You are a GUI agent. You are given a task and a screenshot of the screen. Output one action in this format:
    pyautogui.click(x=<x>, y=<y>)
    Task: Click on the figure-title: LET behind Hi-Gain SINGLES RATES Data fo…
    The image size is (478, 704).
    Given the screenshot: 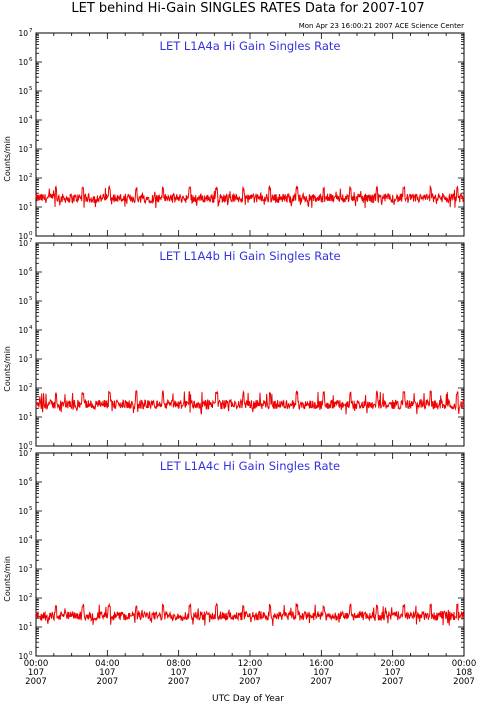 What is the action you would take?
    pyautogui.click(x=247, y=8)
    